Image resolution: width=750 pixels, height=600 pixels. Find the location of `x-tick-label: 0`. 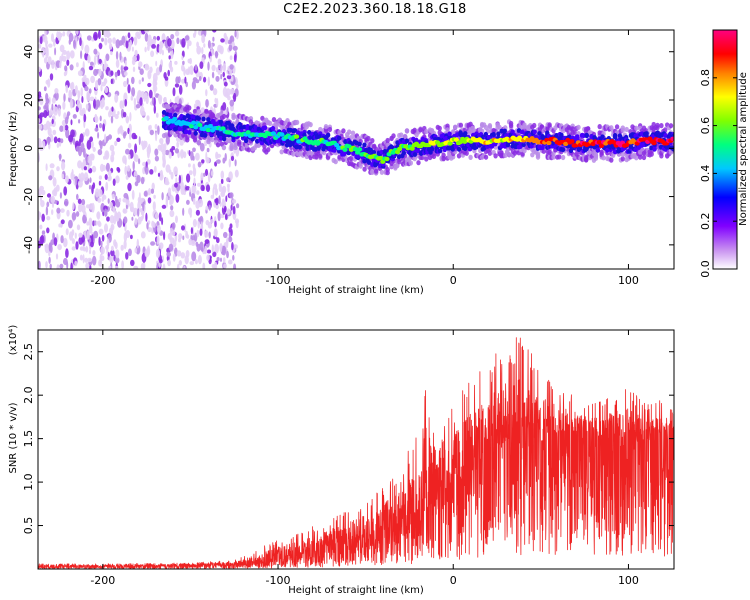

x-tick-label: 0 is located at coordinates (453, 280).